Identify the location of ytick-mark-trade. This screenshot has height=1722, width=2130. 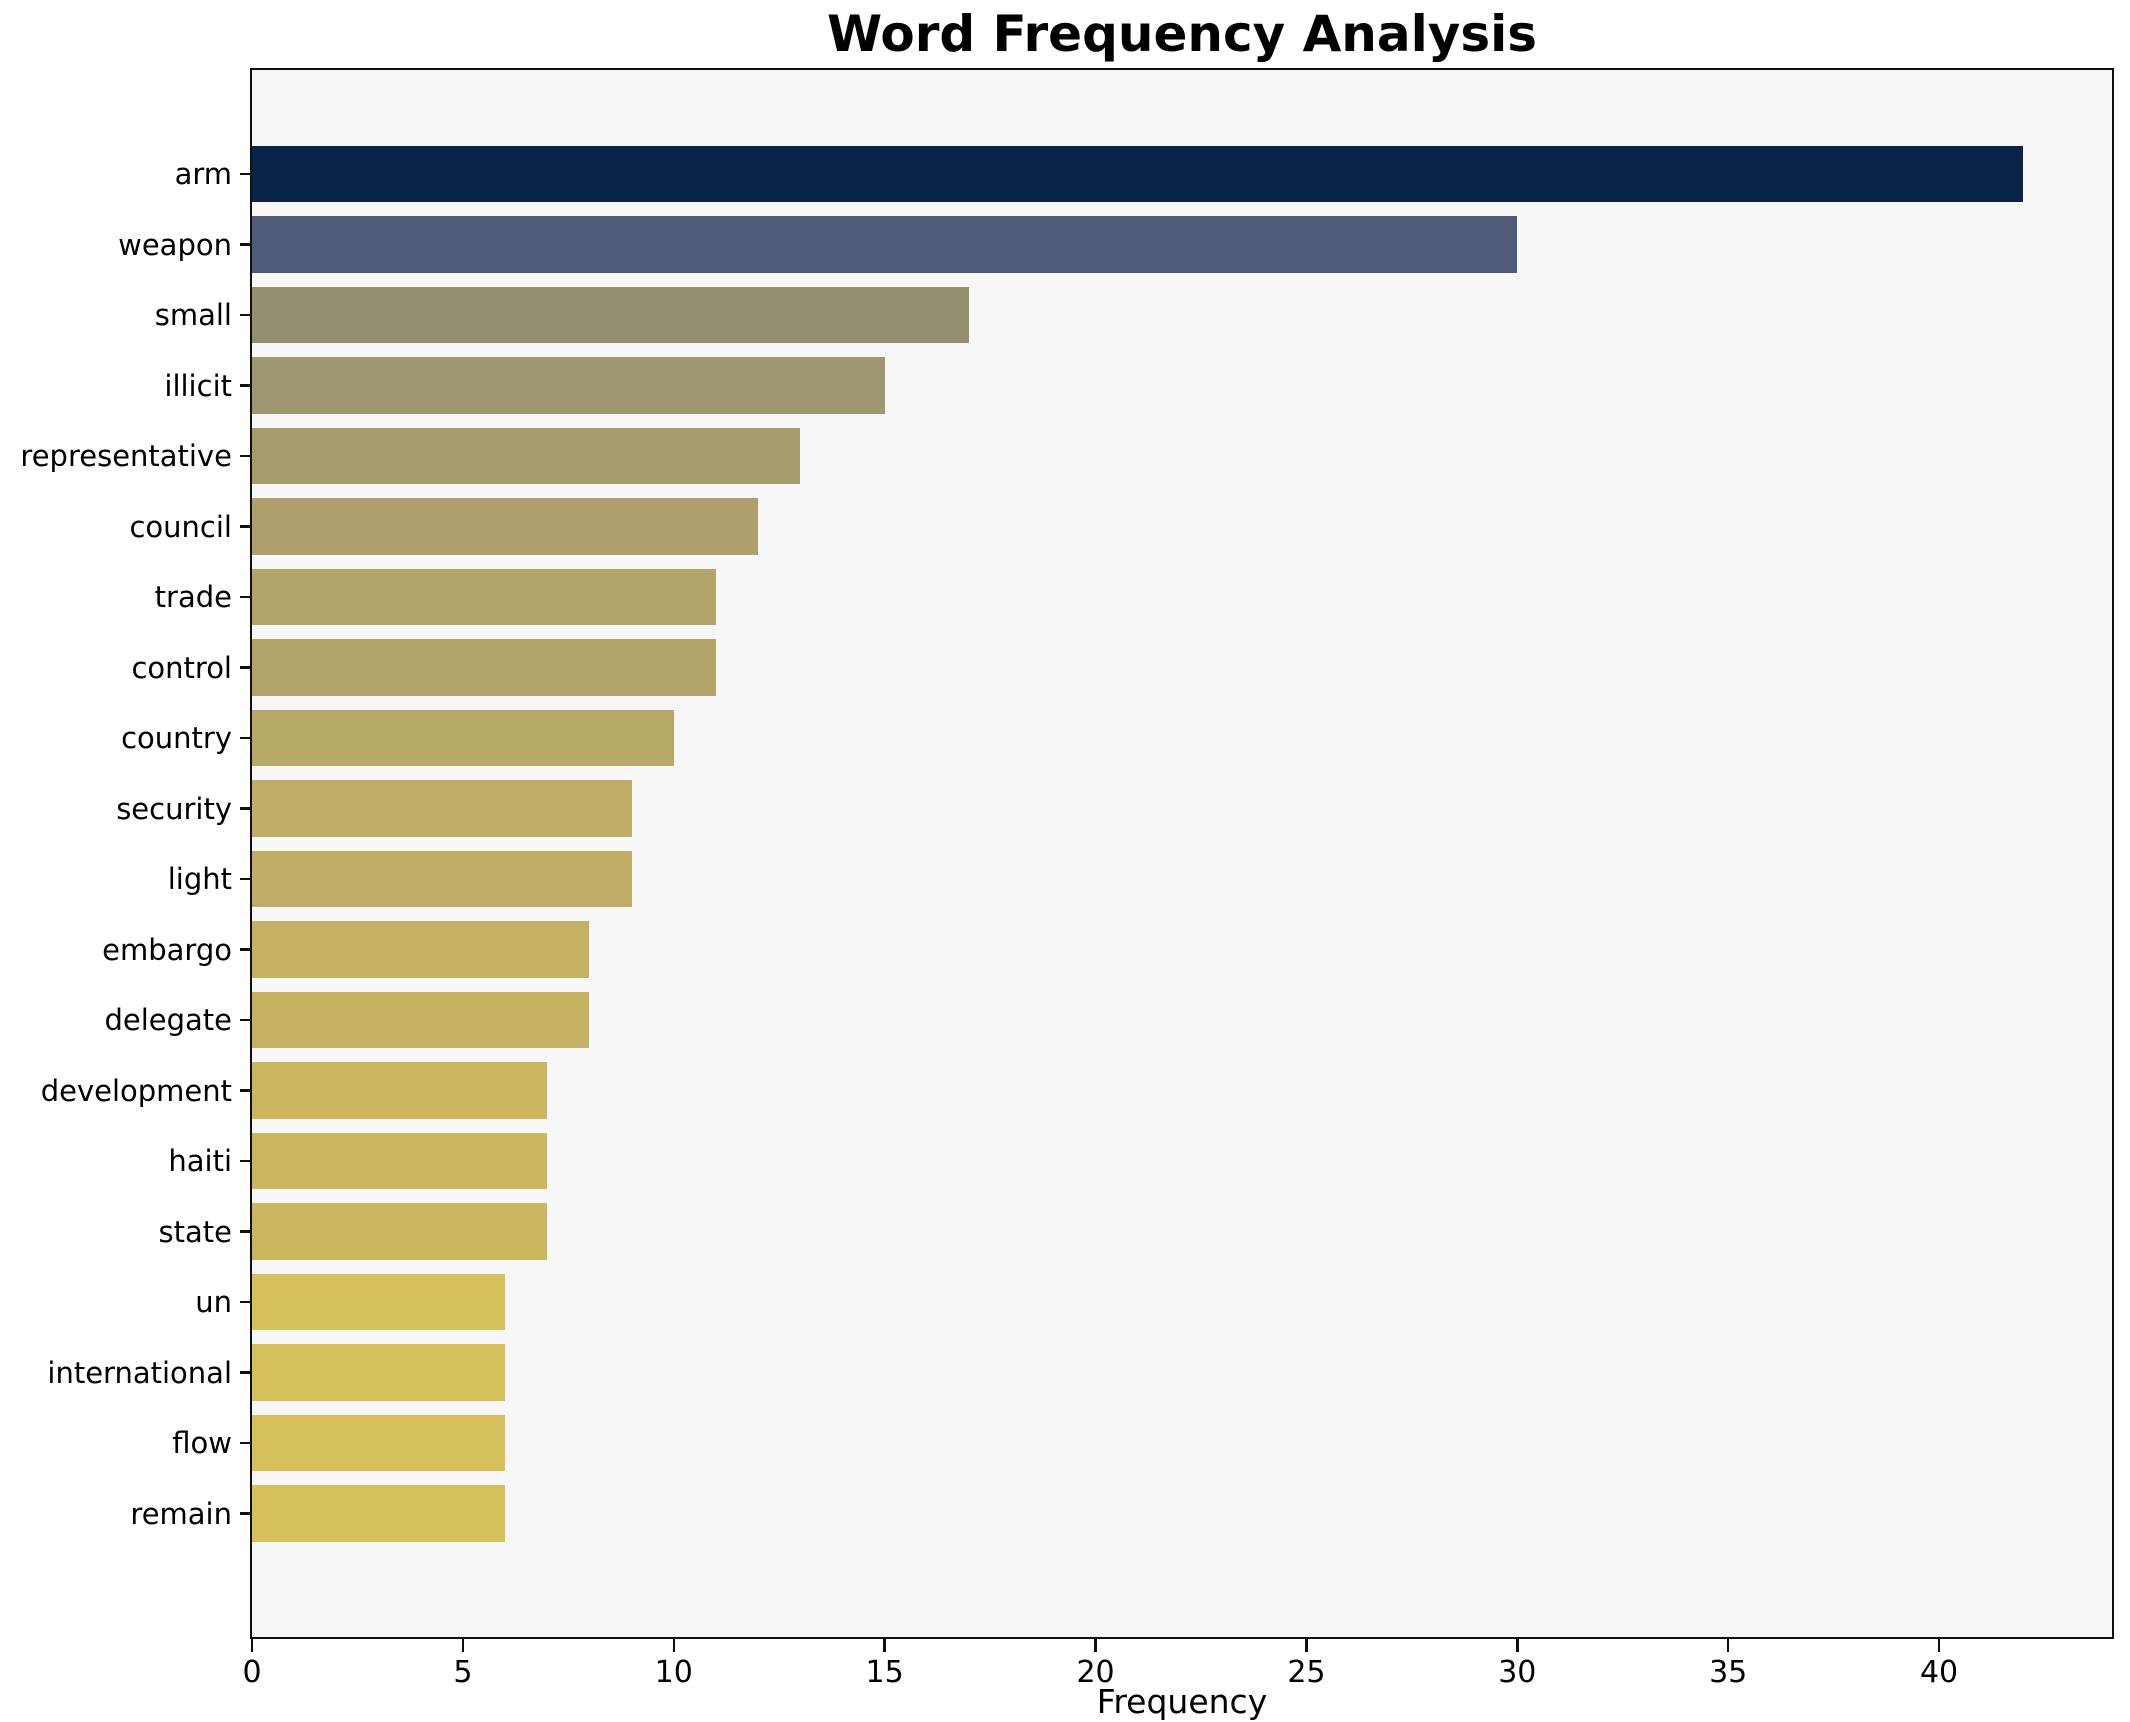
(245, 597).